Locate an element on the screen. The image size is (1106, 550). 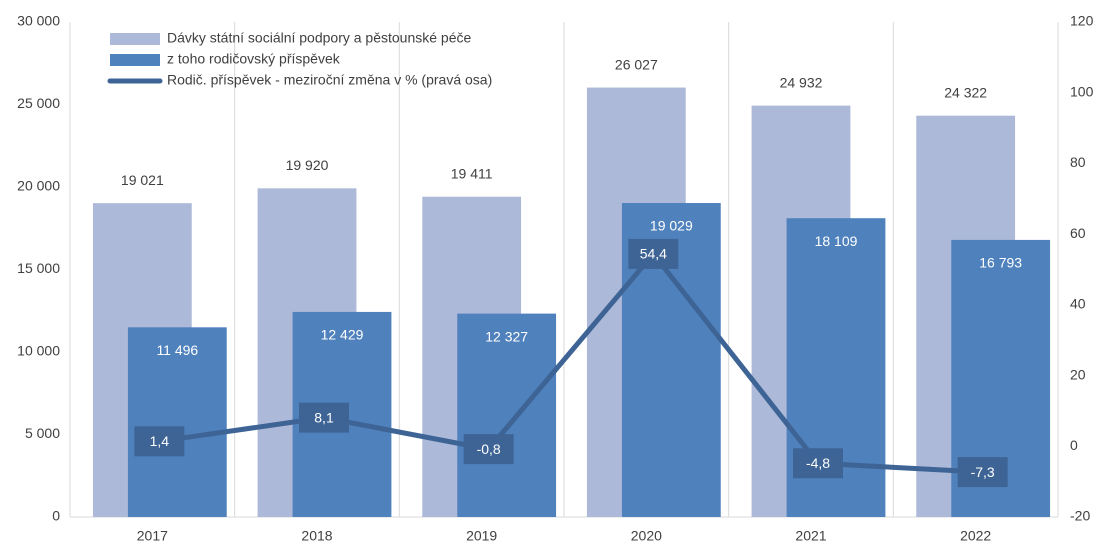
x-tick-label: 2019 is located at coordinates (481, 536).